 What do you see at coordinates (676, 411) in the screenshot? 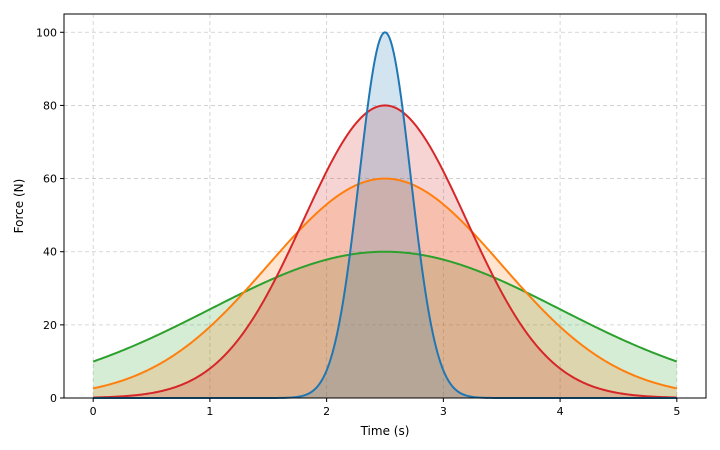
I see `x-tick-label: 5` at bounding box center [676, 411].